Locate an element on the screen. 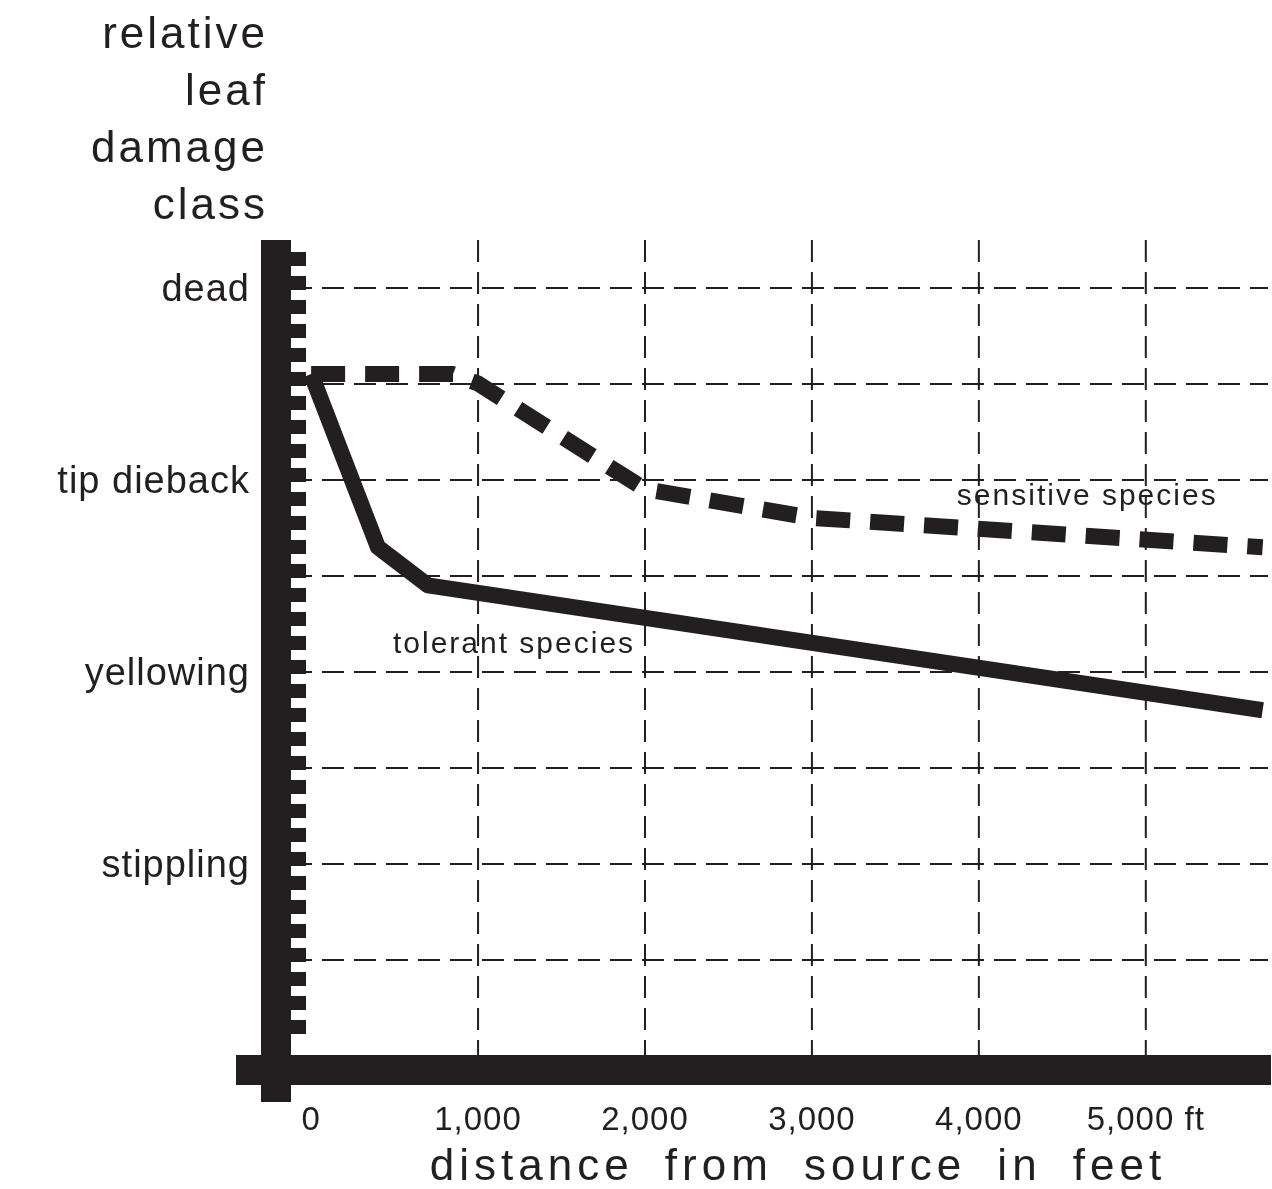  x-tick-label: 2,000 is located at coordinates (645, 1118).